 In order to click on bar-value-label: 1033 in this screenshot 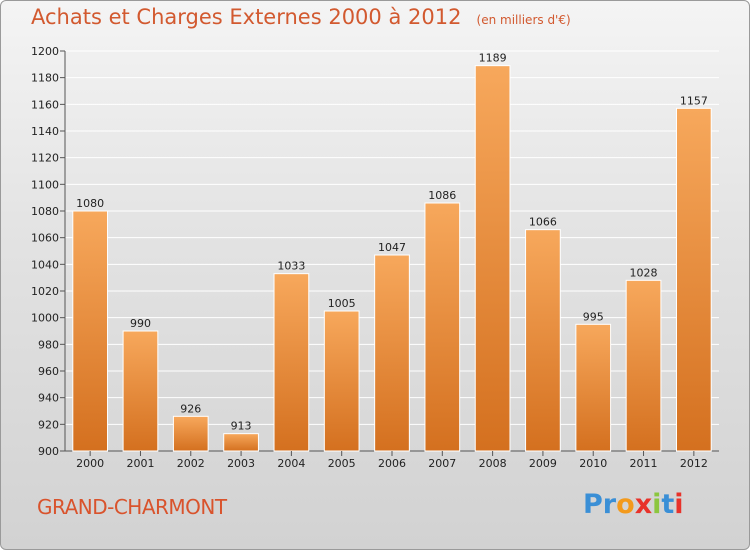, I will do `click(291, 266)`.